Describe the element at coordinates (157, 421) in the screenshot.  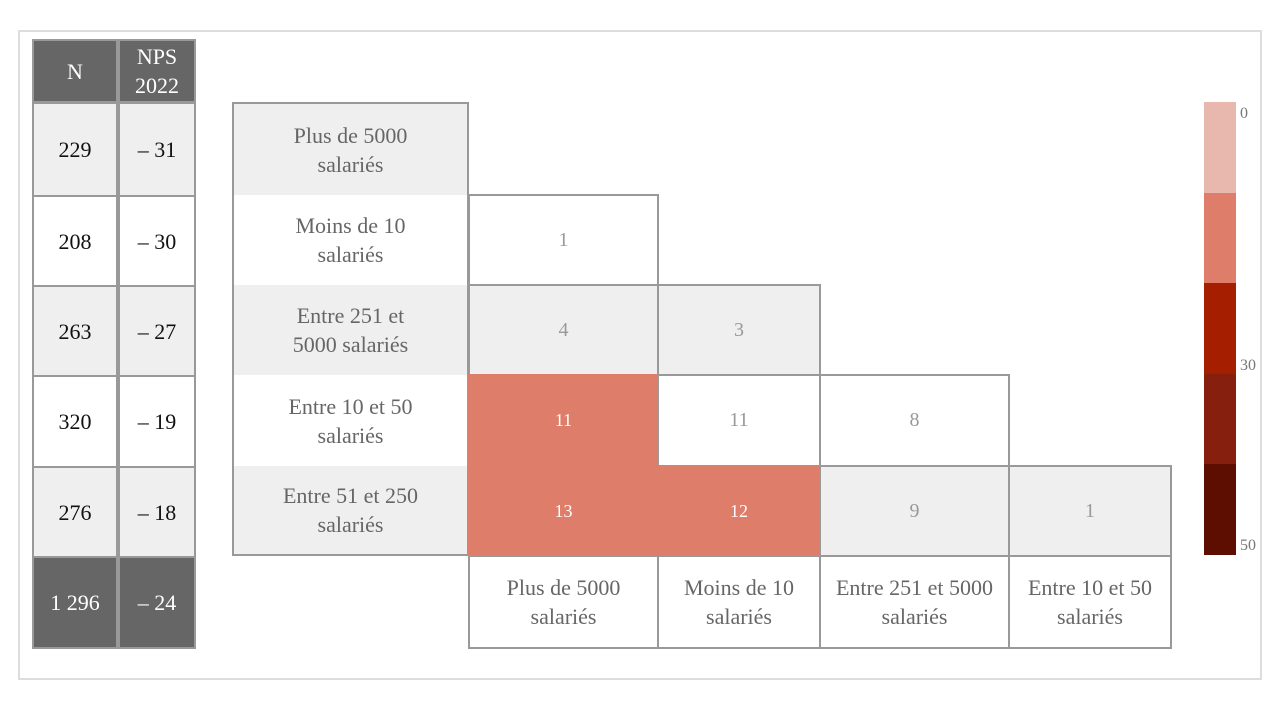
I see `table-cell-nps: – 19` at that location.